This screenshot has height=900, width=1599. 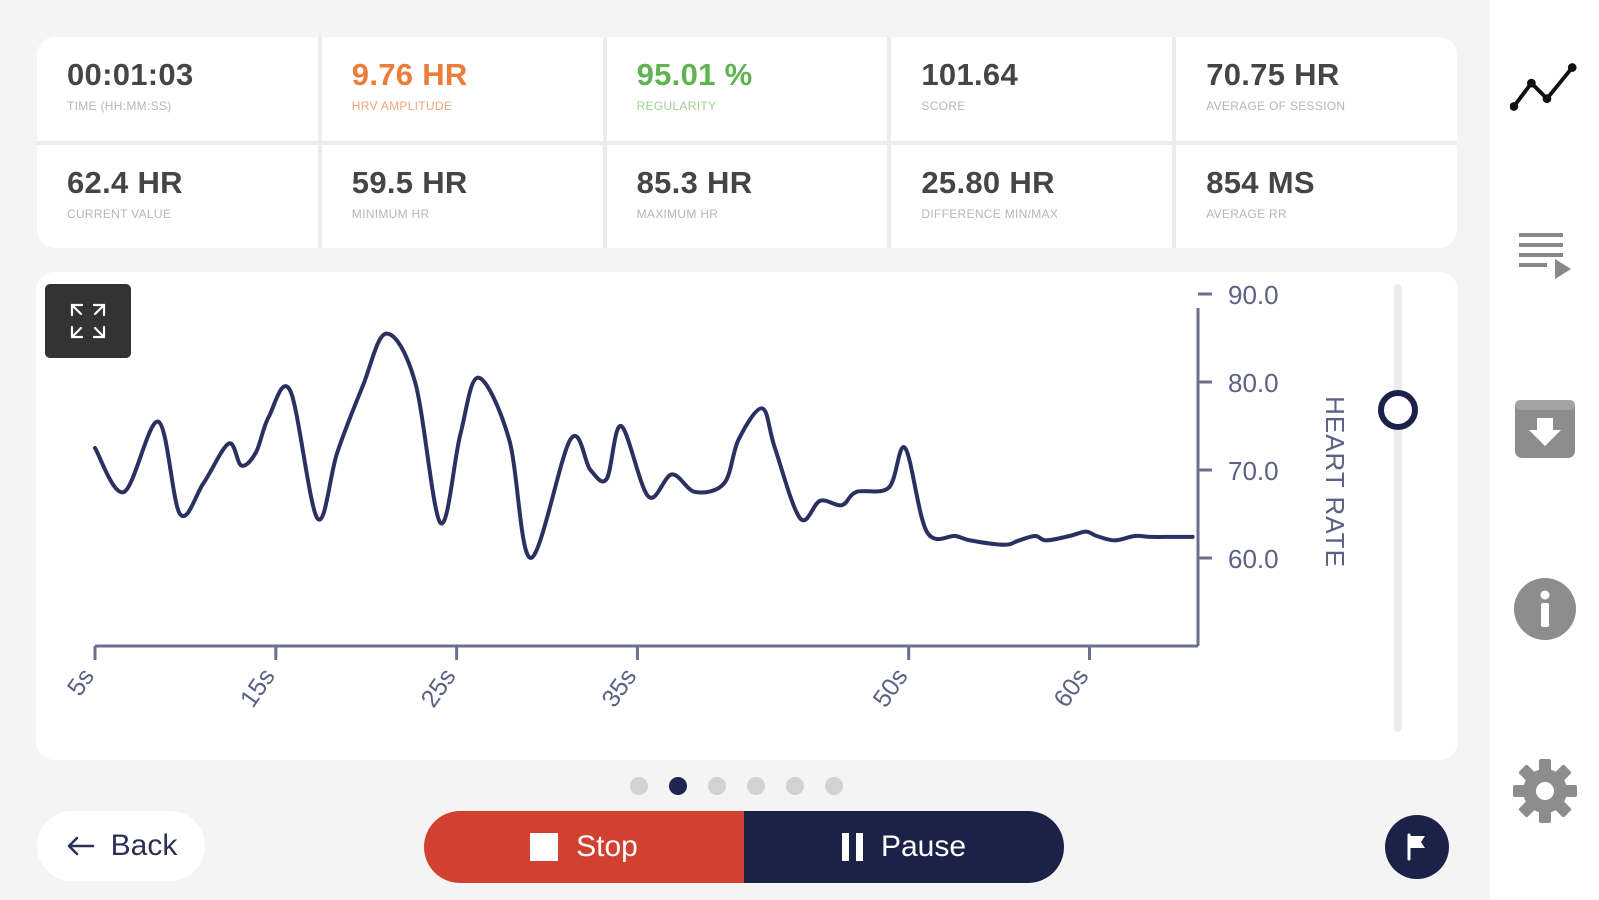 I want to click on pause-icon, so click(x=852, y=847).